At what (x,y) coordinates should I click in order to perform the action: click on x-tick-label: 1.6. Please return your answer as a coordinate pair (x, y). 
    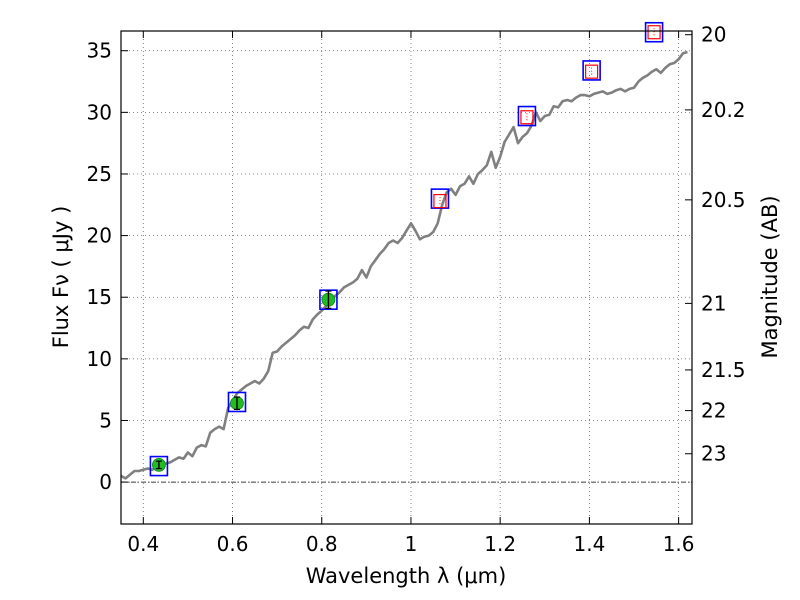
    Looking at the image, I should click on (679, 544).